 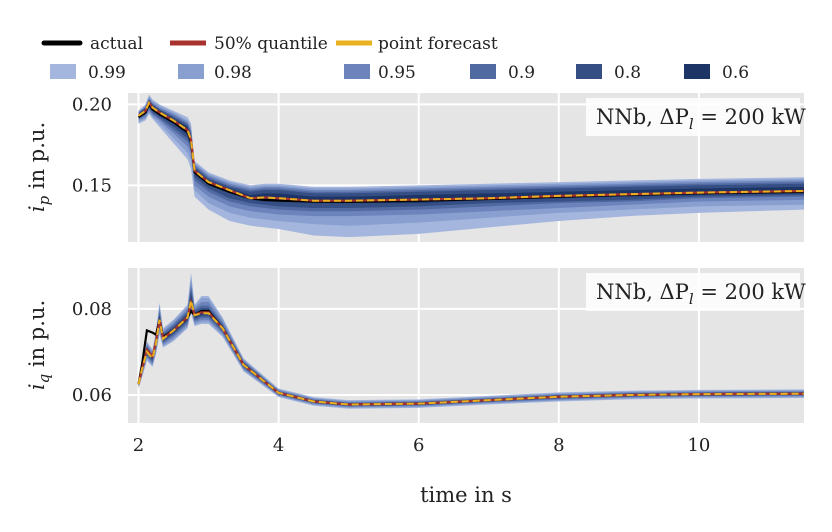 I want to click on panel-bottom-annotation: NNb, ΔPl = 200 kW, so click(x=696, y=292).